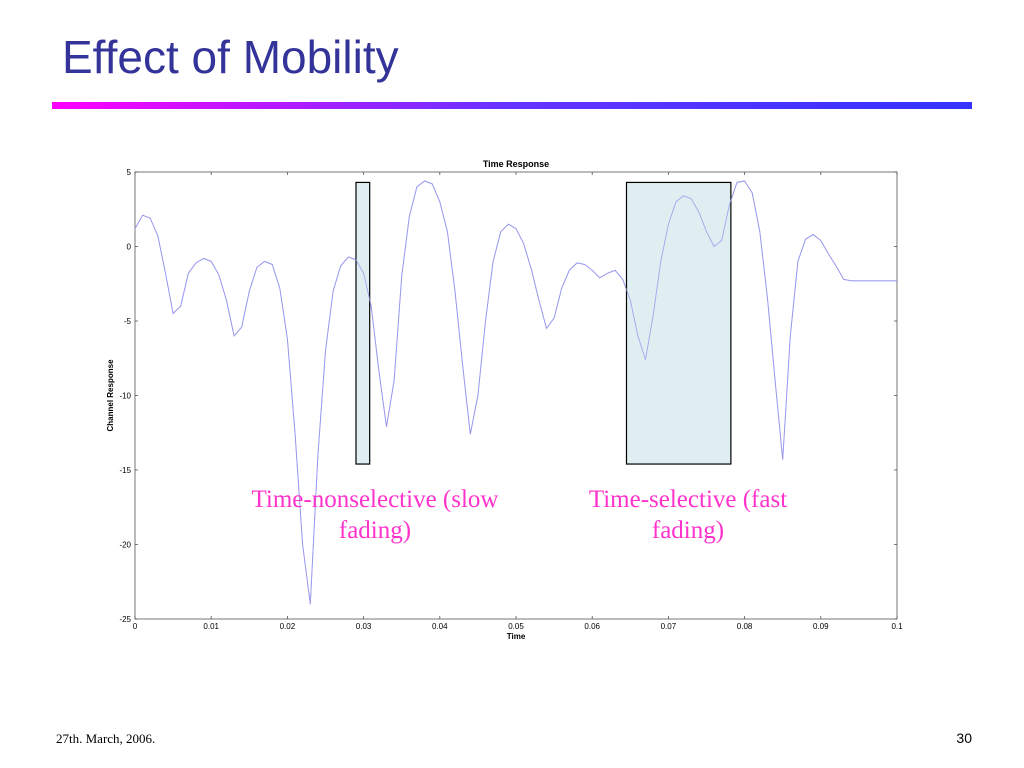  I want to click on x-tick-label: 0.01, so click(211, 626).